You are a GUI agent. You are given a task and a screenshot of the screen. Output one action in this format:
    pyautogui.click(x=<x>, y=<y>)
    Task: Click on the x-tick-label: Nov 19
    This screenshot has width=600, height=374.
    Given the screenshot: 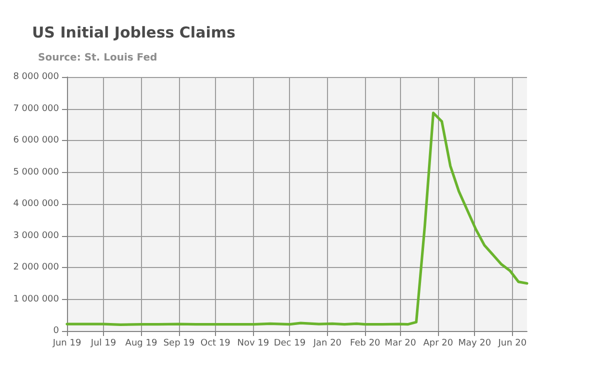 What is the action you would take?
    pyautogui.click(x=253, y=343)
    